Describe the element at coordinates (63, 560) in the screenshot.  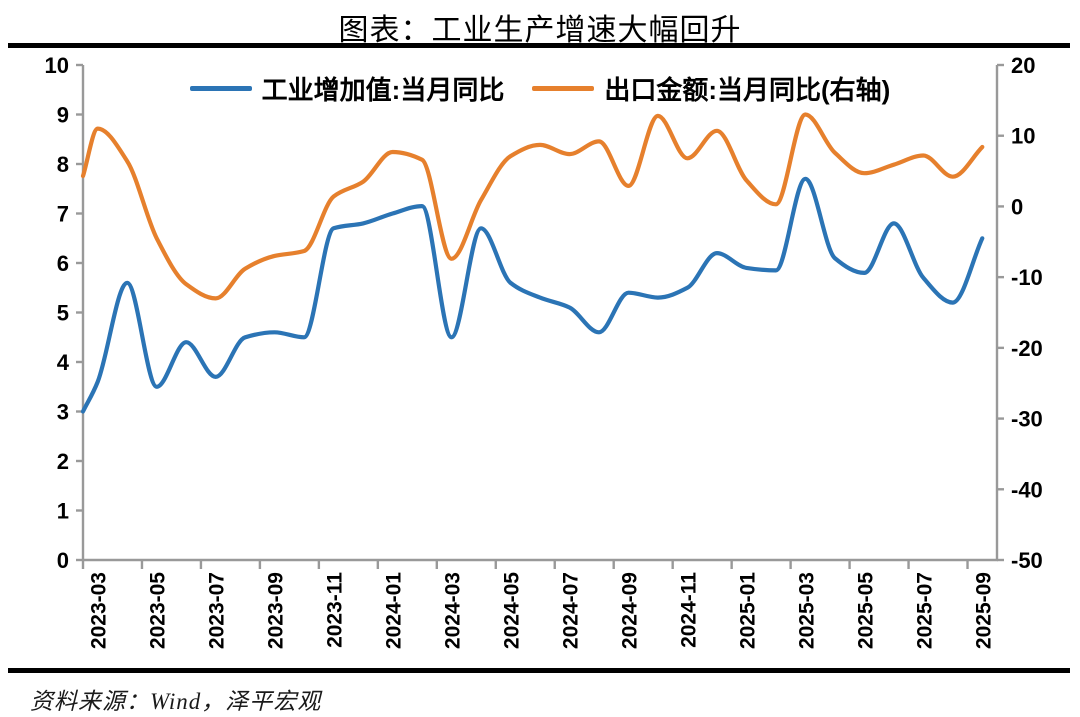
I see `left-axis-tick-label: 0` at that location.